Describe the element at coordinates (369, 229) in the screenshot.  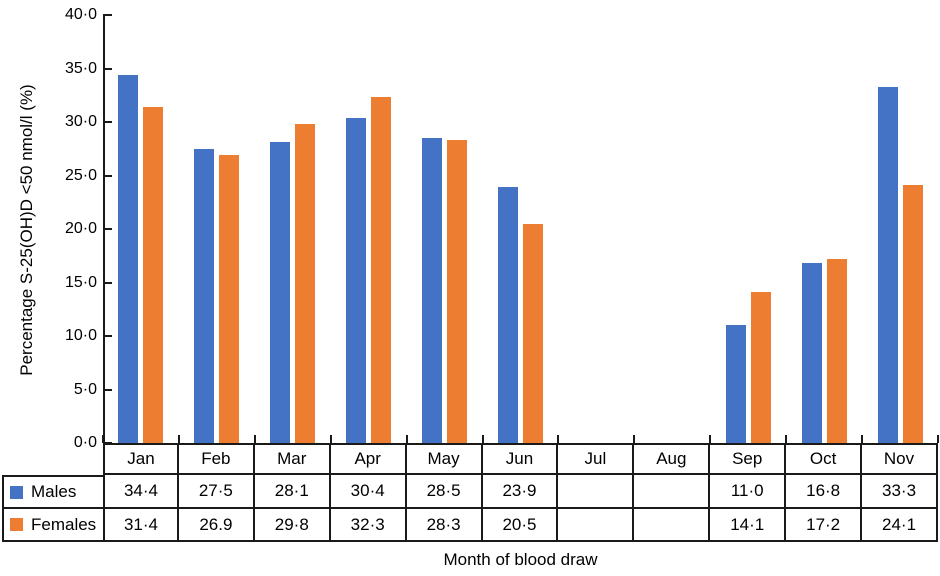
I see `bar-group-apr` at that location.